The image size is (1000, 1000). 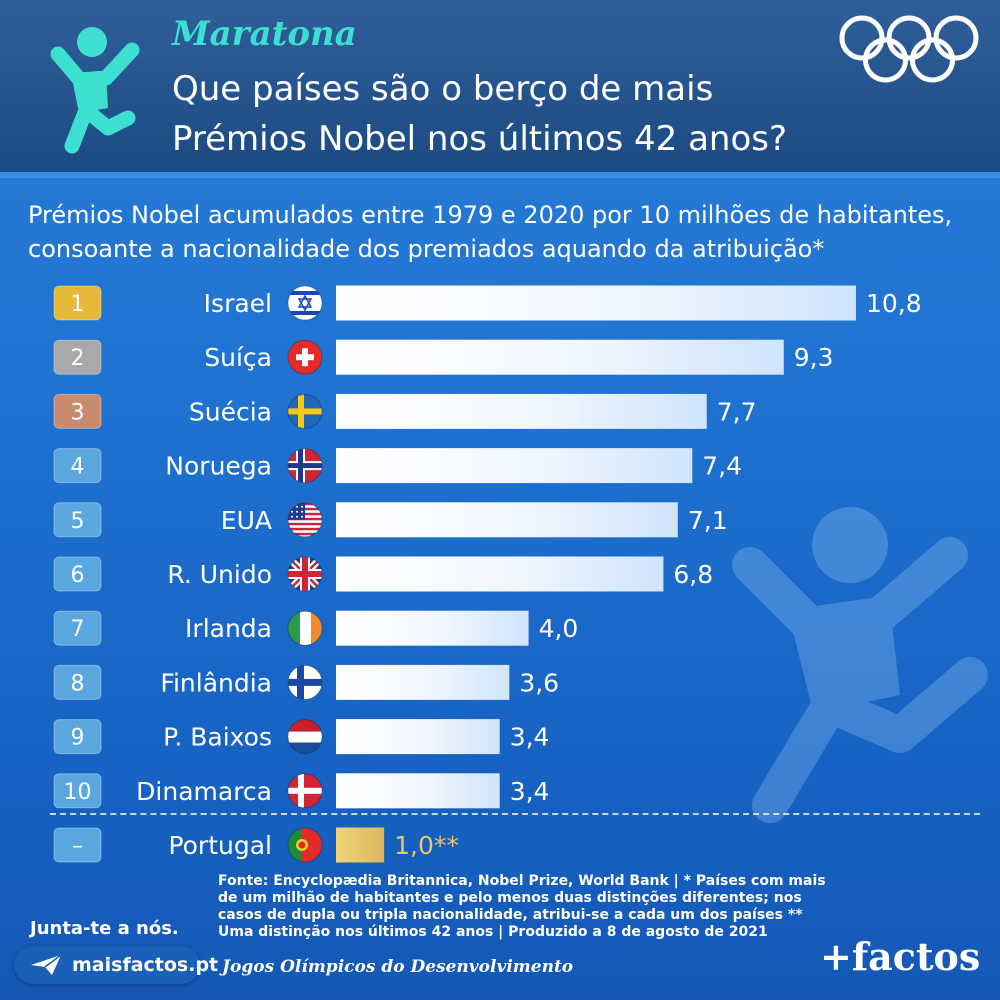 What do you see at coordinates (238, 357) in the screenshot?
I see `category-label: Suíça` at bounding box center [238, 357].